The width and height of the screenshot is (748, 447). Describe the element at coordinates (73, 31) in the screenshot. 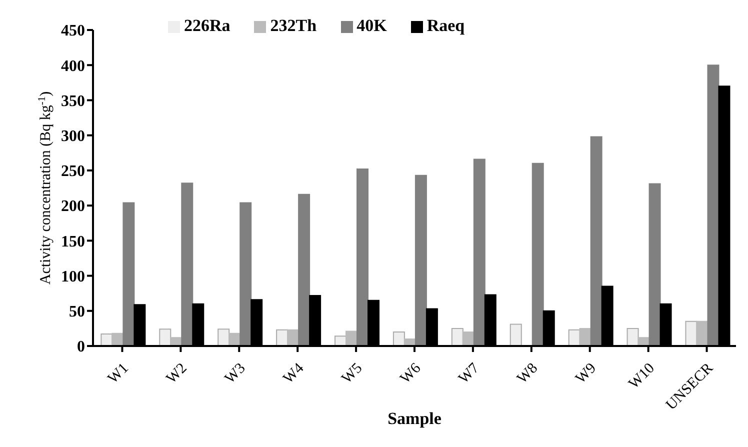

I see `y-tick-label: 450` at that location.